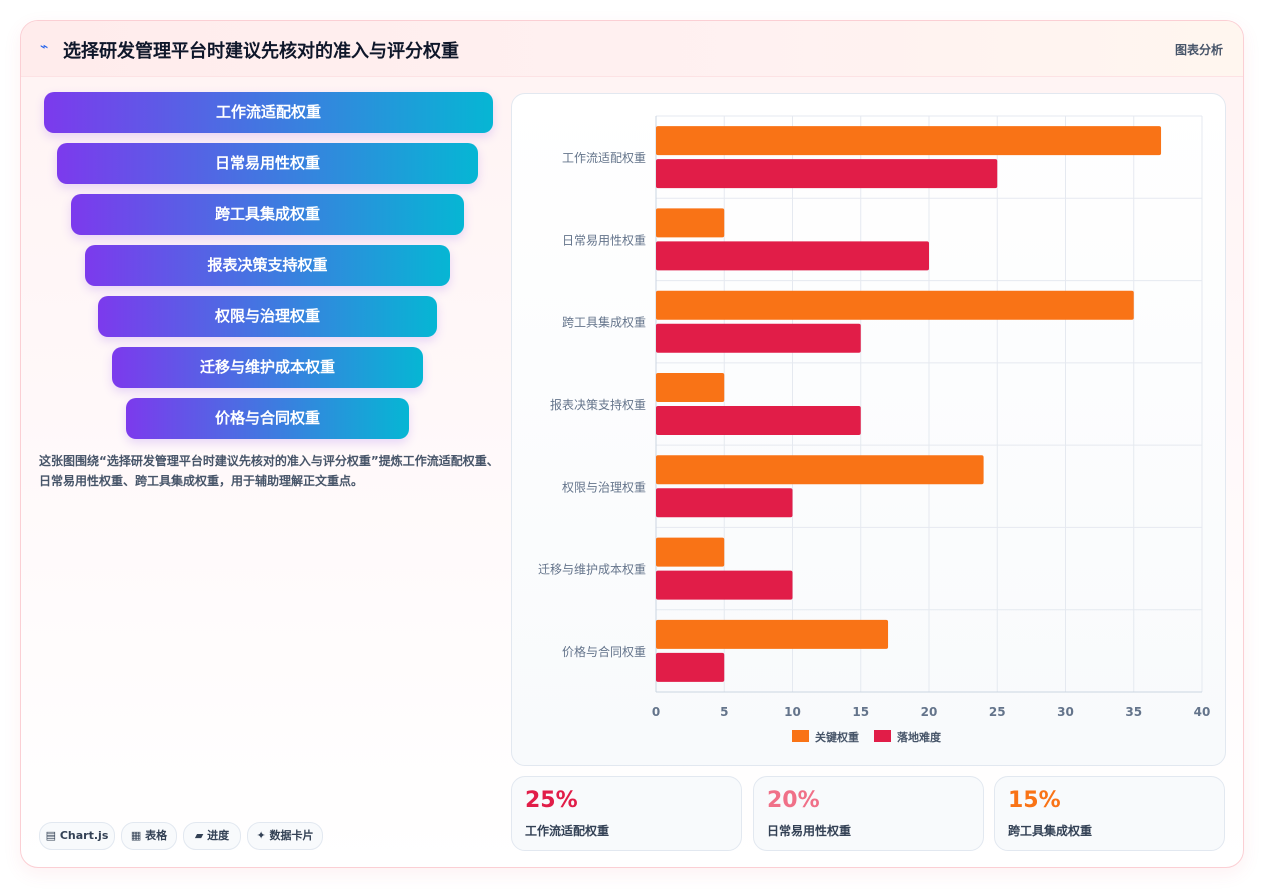  I want to click on chip-chartjs: ▤ Chart.js, so click(77, 836).